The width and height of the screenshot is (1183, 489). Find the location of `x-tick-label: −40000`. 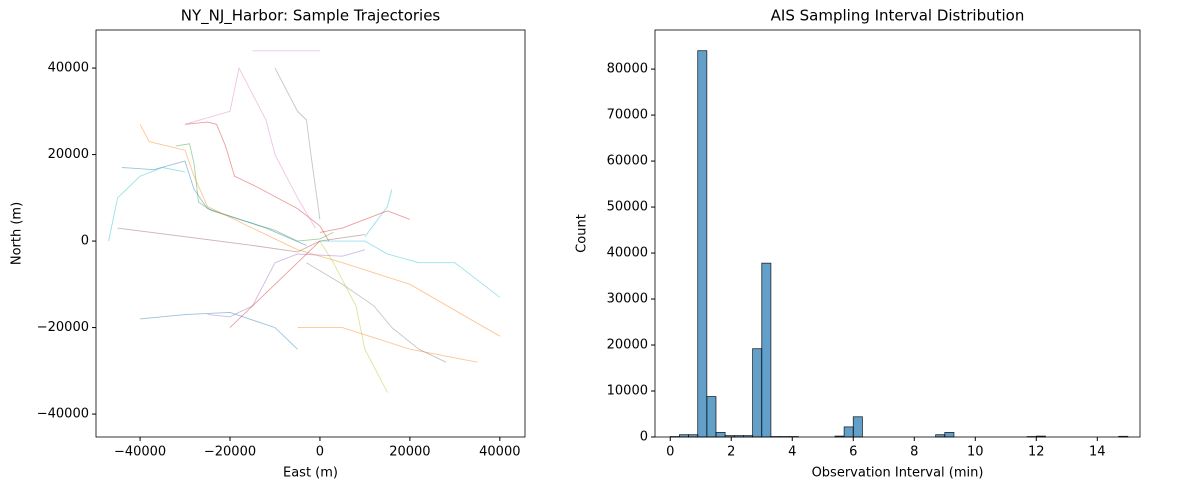

x-tick-label: −40000 is located at coordinates (140, 452).